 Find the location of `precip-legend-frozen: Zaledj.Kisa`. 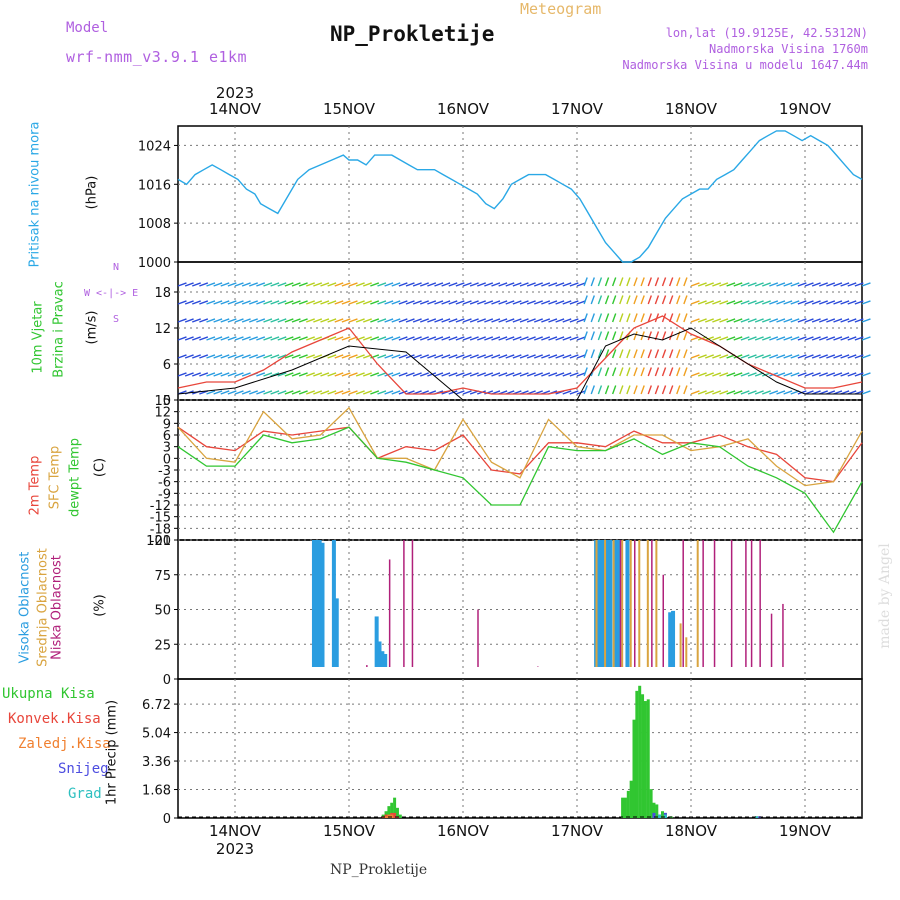

precip-legend-frozen: Zaledj.Kisa is located at coordinates (64, 744).